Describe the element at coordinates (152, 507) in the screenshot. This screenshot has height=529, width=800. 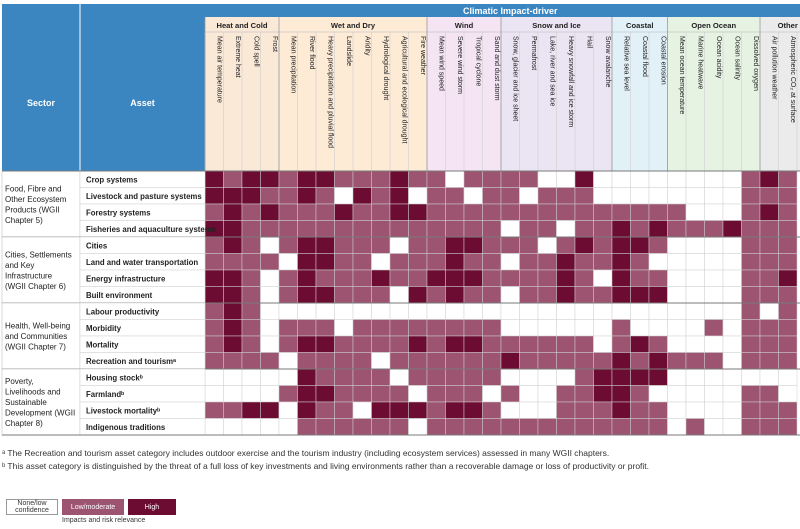
I see `legend-high: High` at that location.